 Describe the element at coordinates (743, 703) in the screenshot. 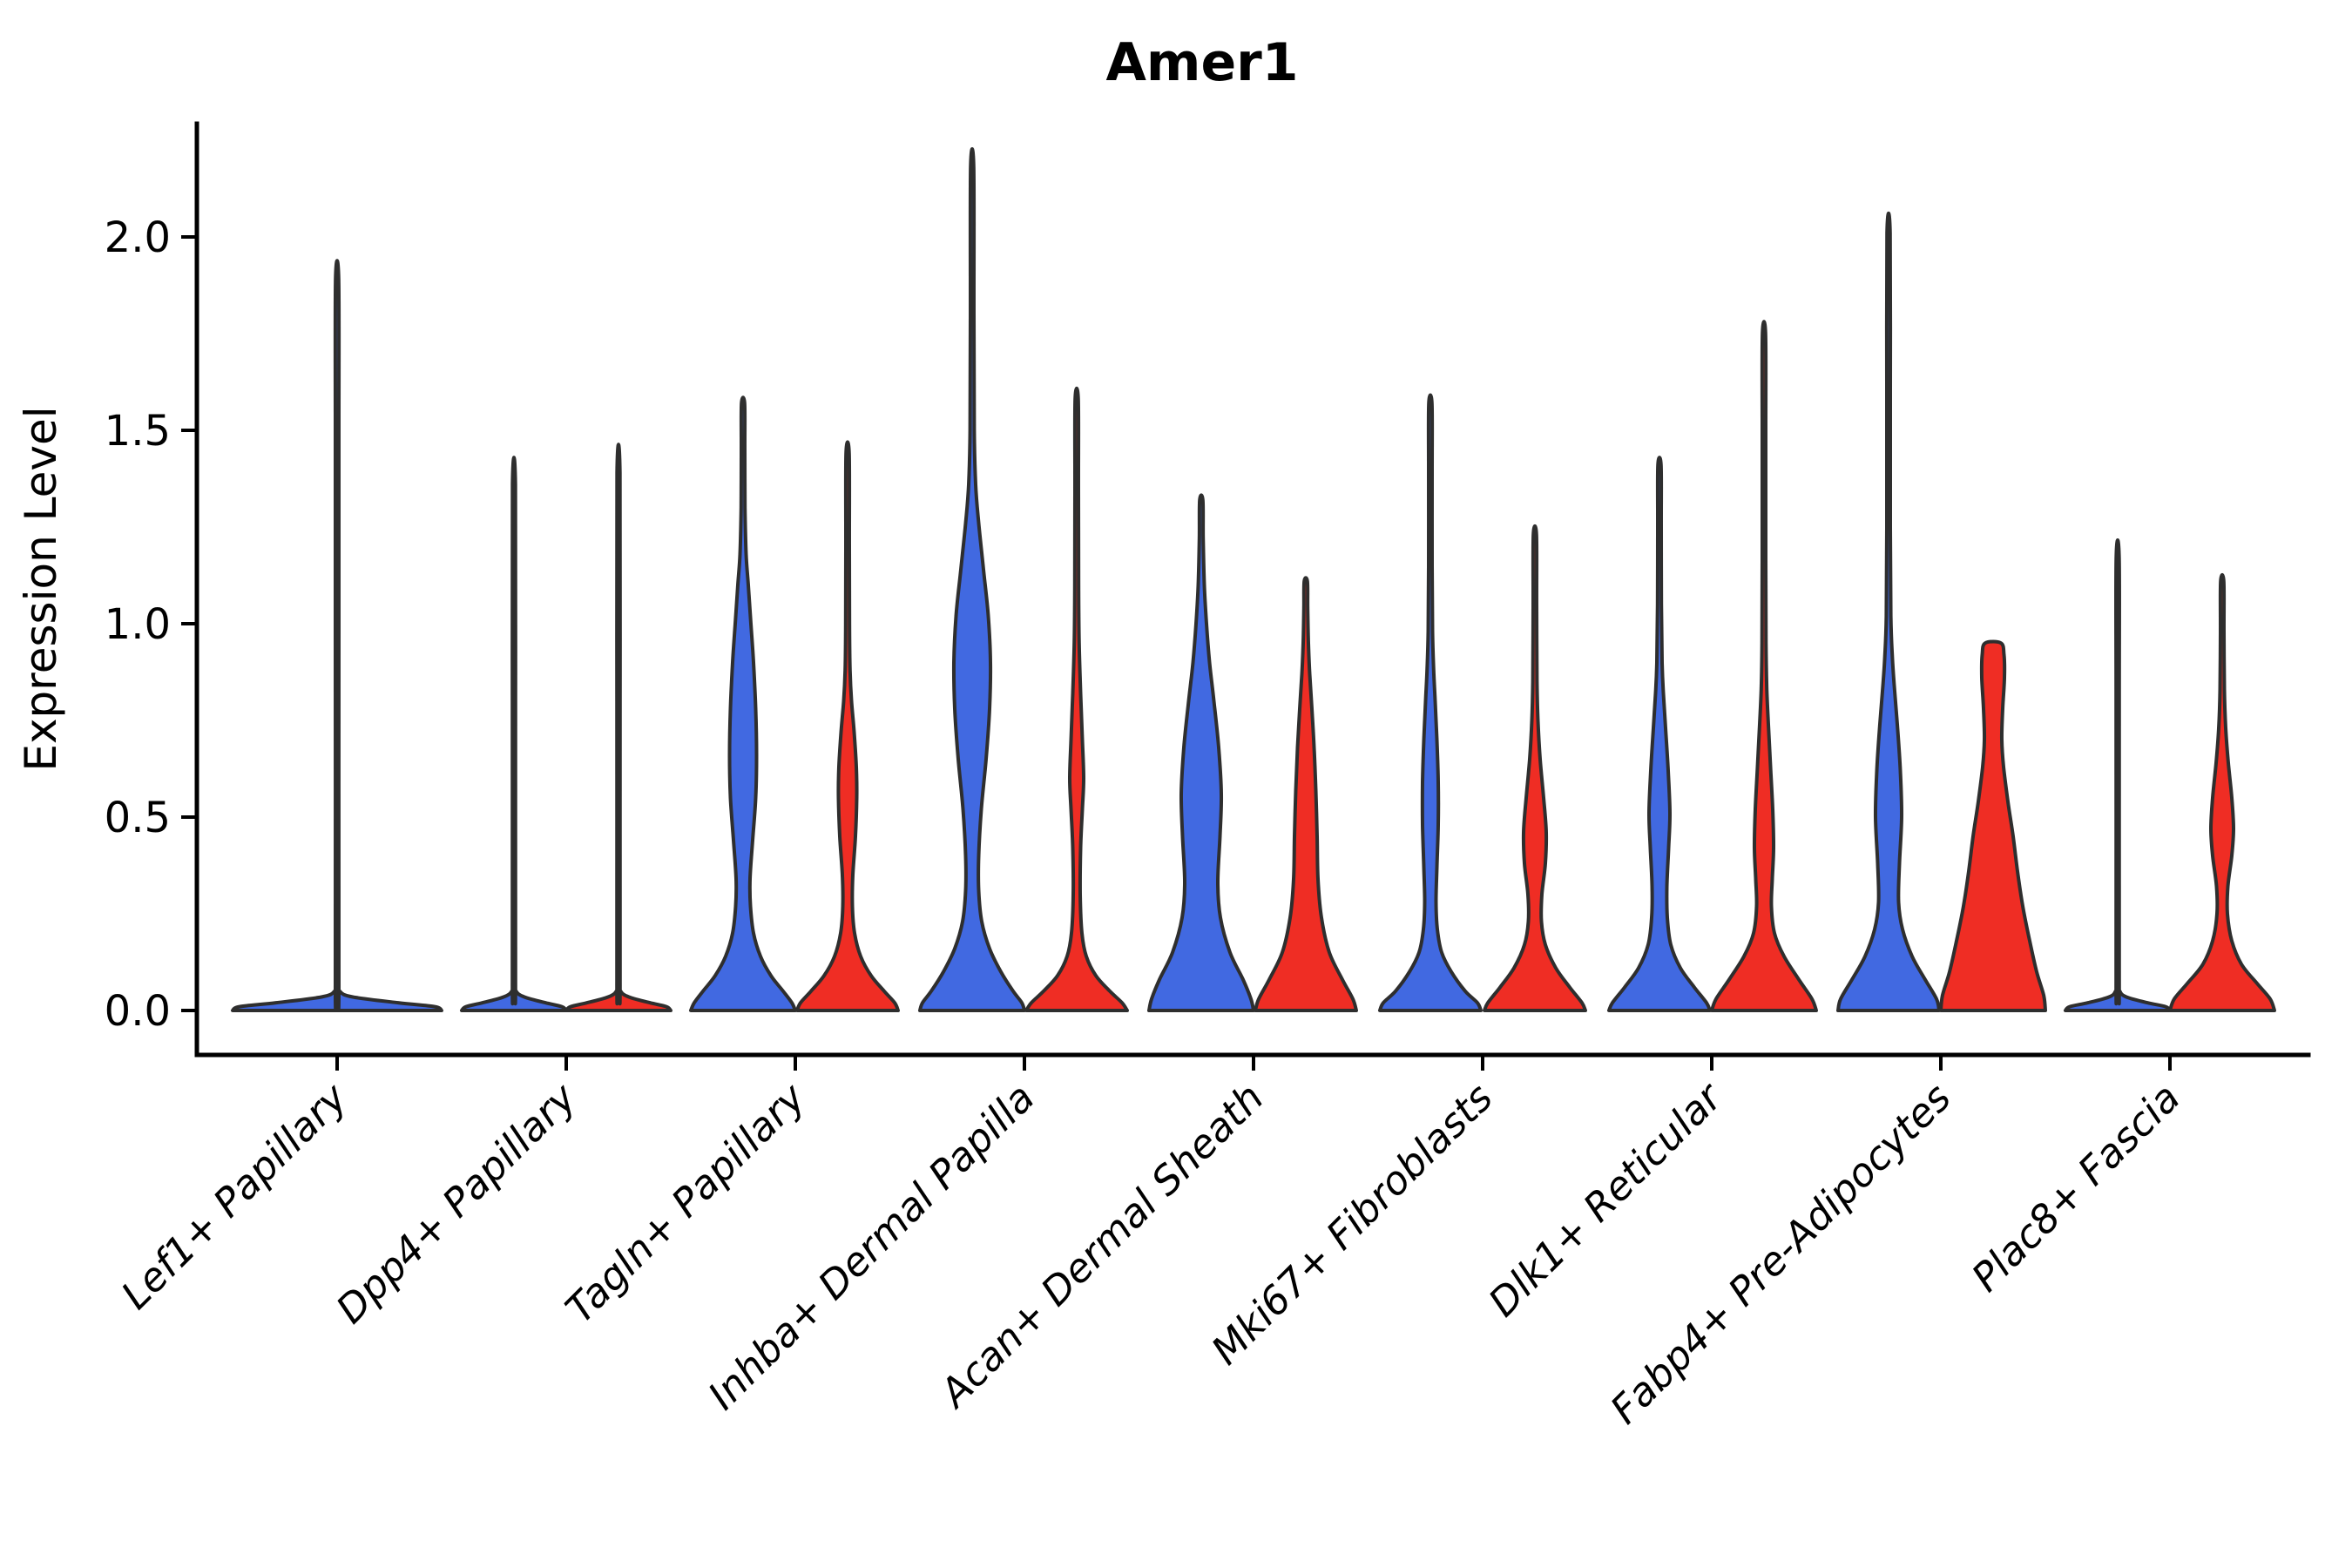

I see `violin-2-blue` at that location.